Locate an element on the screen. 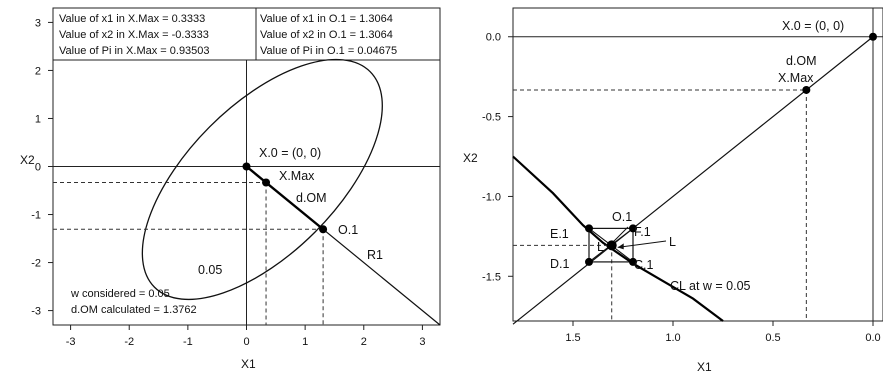  left-x-tick-label: 2 is located at coordinates (364, 342).